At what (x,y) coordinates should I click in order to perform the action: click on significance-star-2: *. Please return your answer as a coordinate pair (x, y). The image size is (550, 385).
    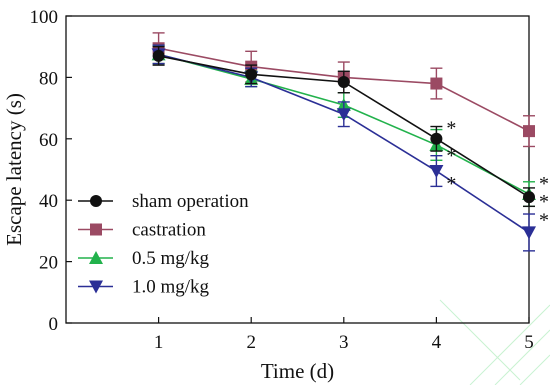
    Looking at the image, I should click on (451, 184).